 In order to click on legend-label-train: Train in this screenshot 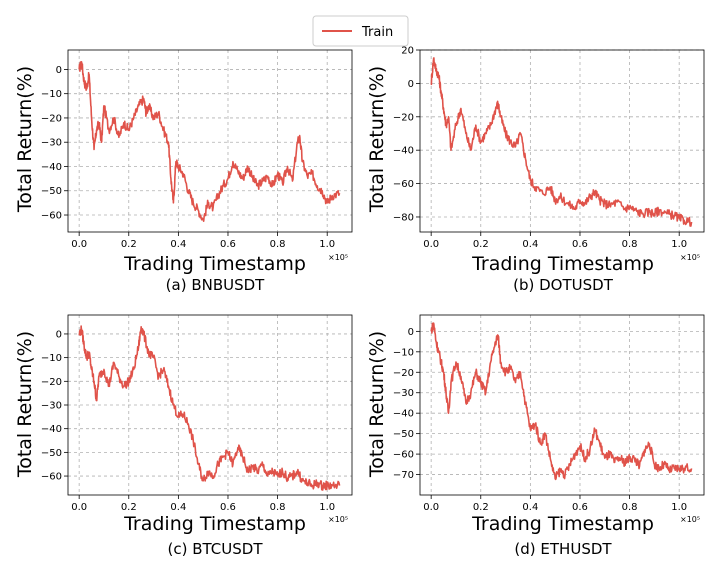, I will do `click(377, 32)`.